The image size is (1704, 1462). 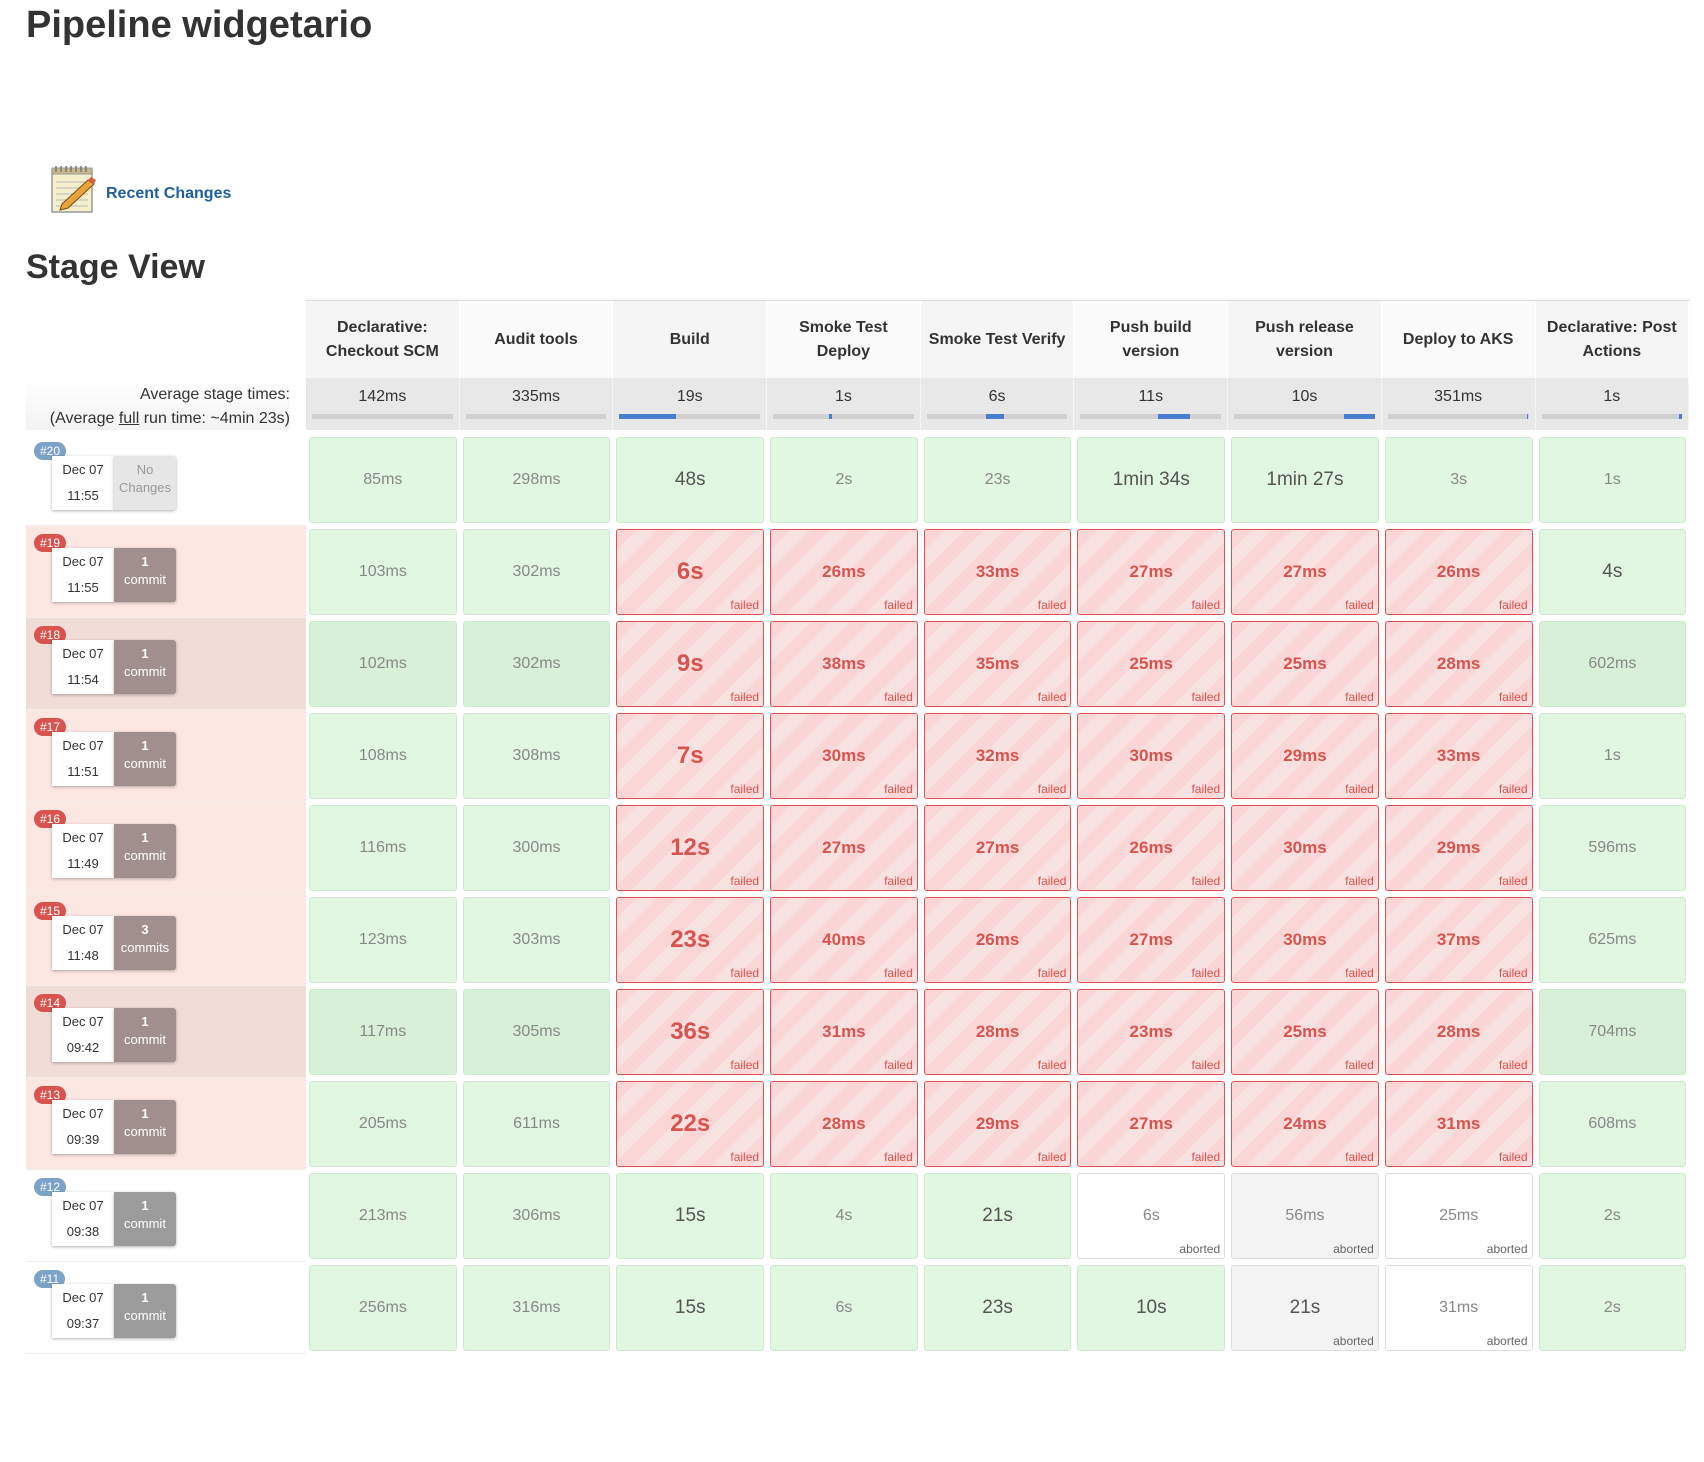 What do you see at coordinates (383, 664) in the screenshot?
I see `stage-cell: 102ms` at bounding box center [383, 664].